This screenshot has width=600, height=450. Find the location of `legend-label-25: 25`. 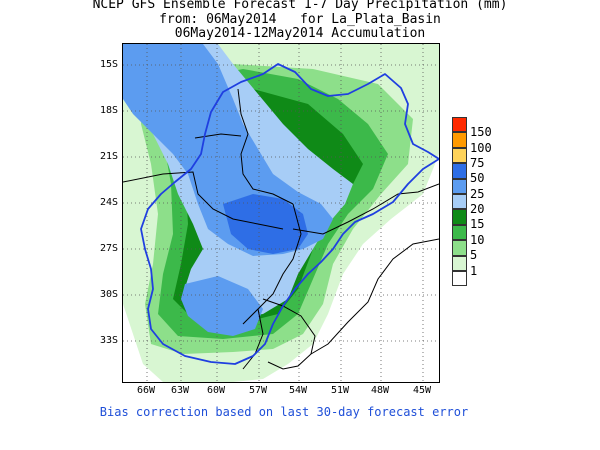

legend-label-25: 25 is located at coordinates (477, 194).